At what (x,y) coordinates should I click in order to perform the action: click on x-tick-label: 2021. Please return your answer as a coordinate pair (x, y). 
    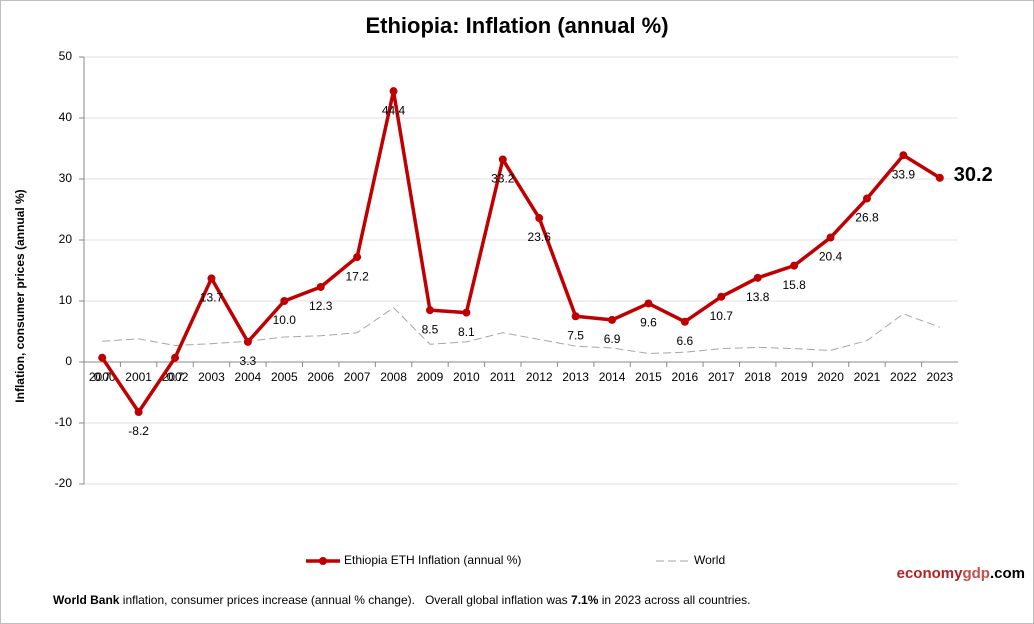
    Looking at the image, I should click on (867, 377).